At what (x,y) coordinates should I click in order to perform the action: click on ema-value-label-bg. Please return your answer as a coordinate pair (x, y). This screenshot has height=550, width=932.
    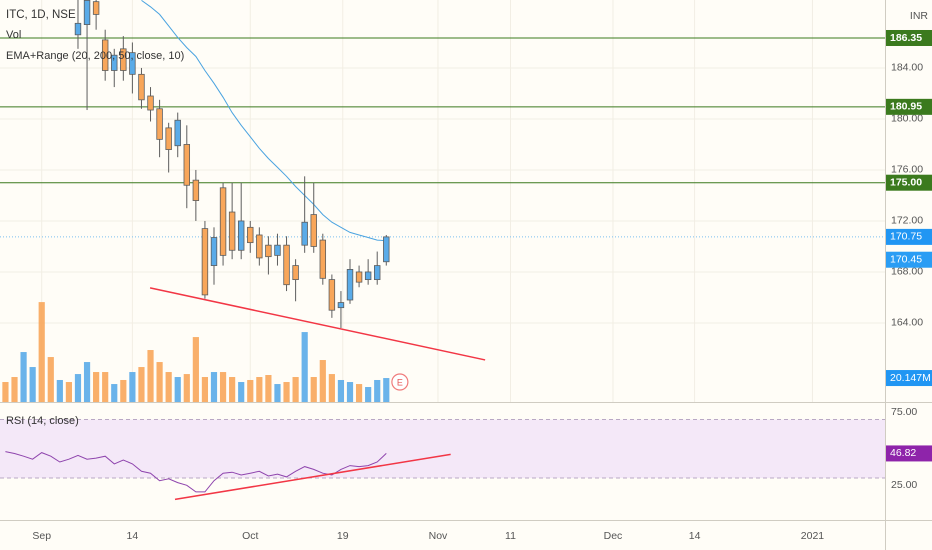
    Looking at the image, I should click on (909, 259).